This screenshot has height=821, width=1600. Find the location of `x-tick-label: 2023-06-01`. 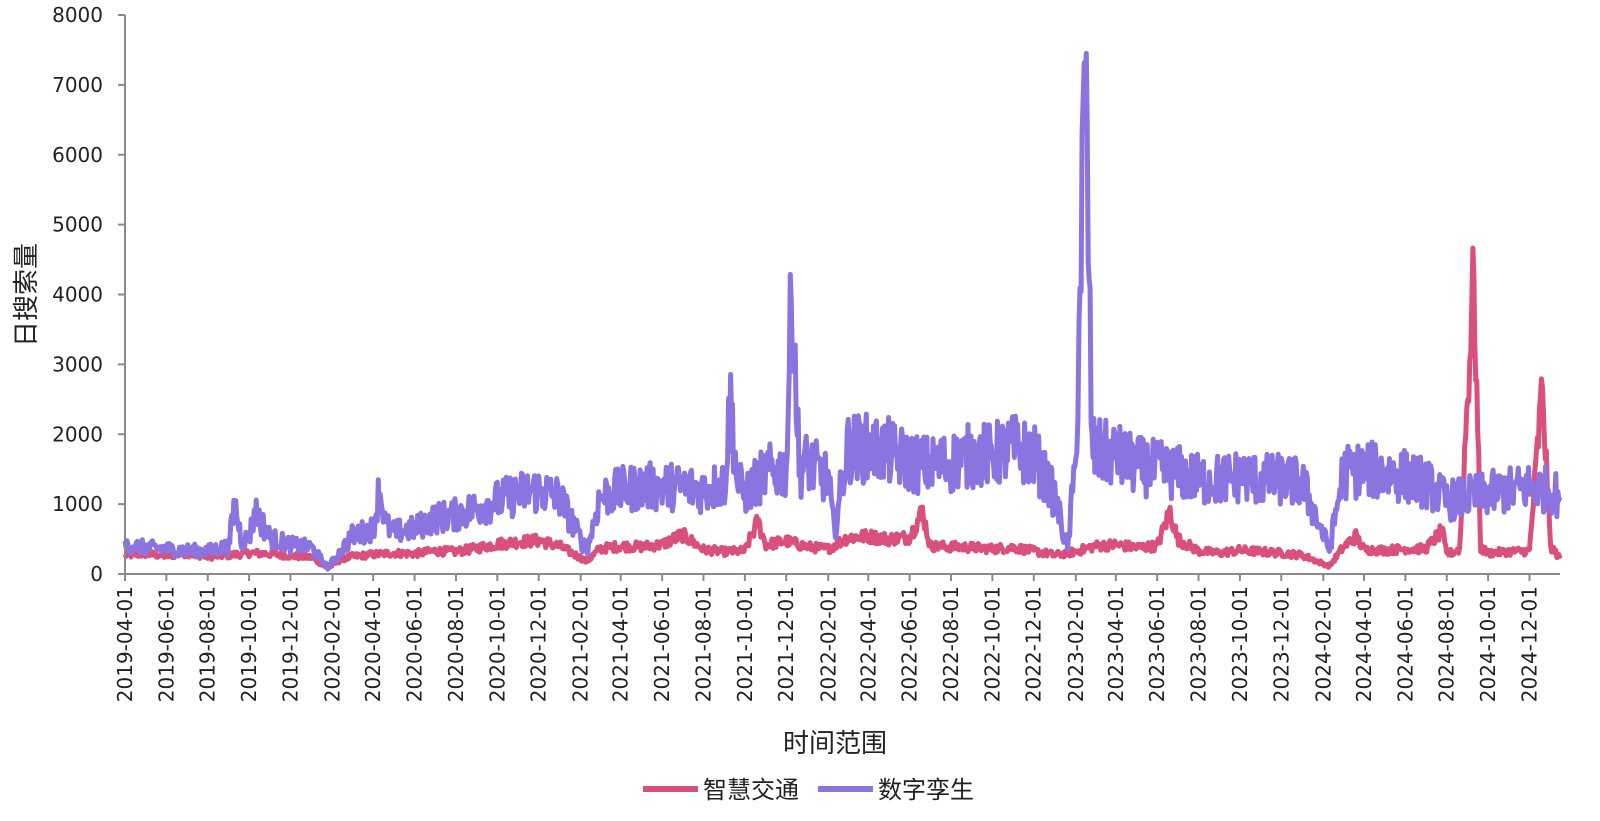

x-tick-label: 2023-06-01 is located at coordinates (1157, 644).